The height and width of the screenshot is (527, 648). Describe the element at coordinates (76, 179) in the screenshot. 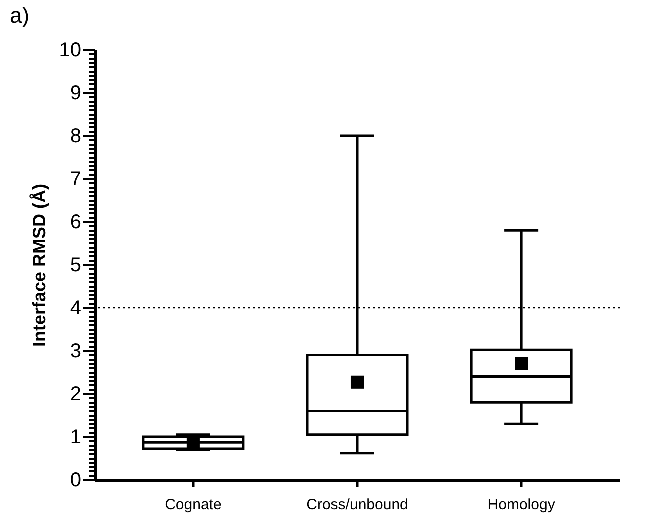

I see `y-tick-label: 7` at that location.